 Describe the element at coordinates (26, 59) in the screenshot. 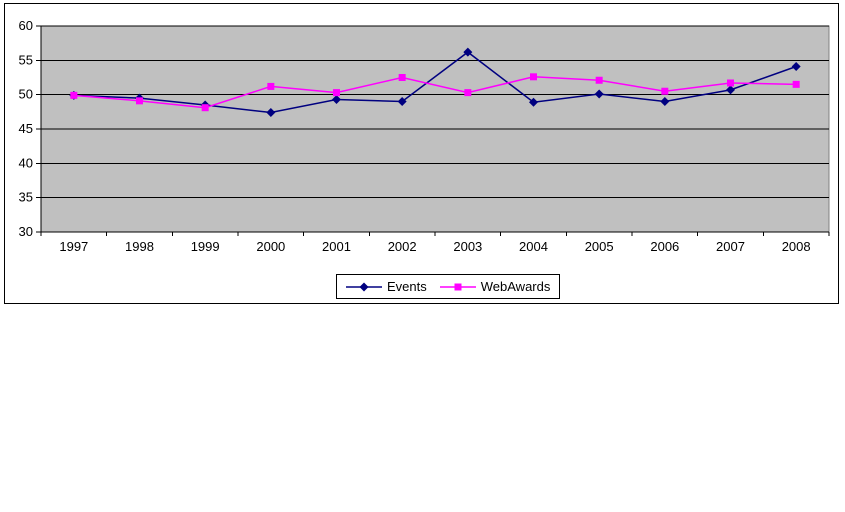

I see `y-axis-tick-label: 55` at that location.